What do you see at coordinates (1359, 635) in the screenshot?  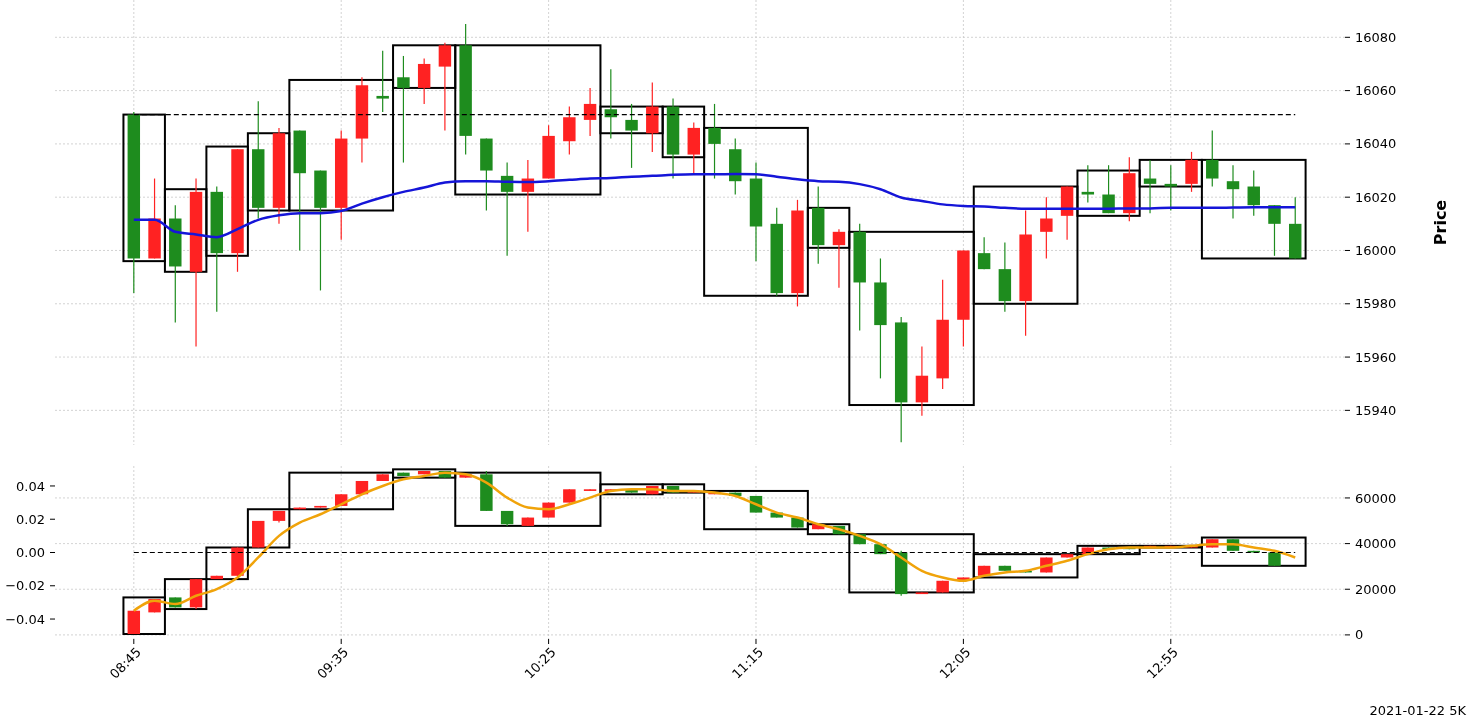 I see `y2-tick-label: 0` at bounding box center [1359, 635].